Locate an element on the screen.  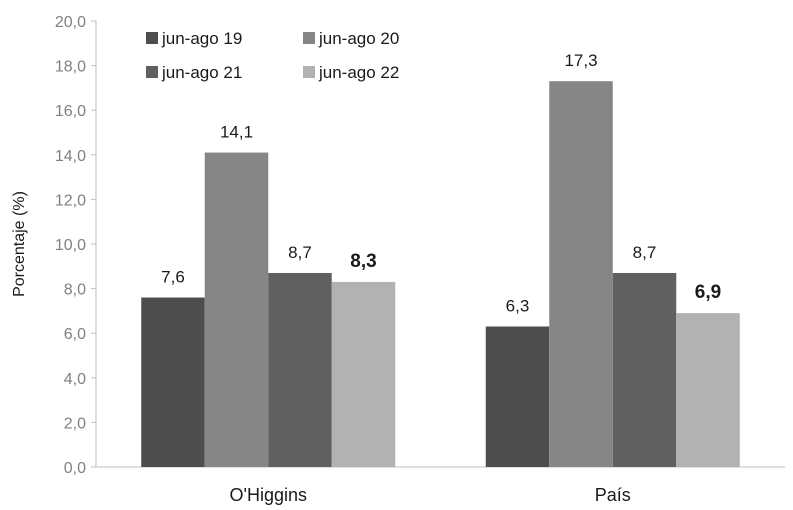
y-tick-label: 8,0 is located at coordinates (75, 290).